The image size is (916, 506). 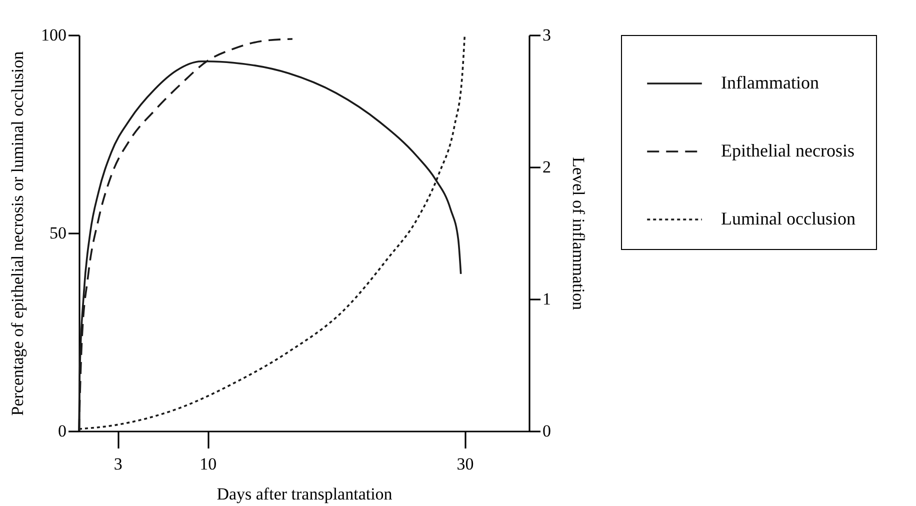 I want to click on legend-label: Inflammation, so click(x=770, y=82).